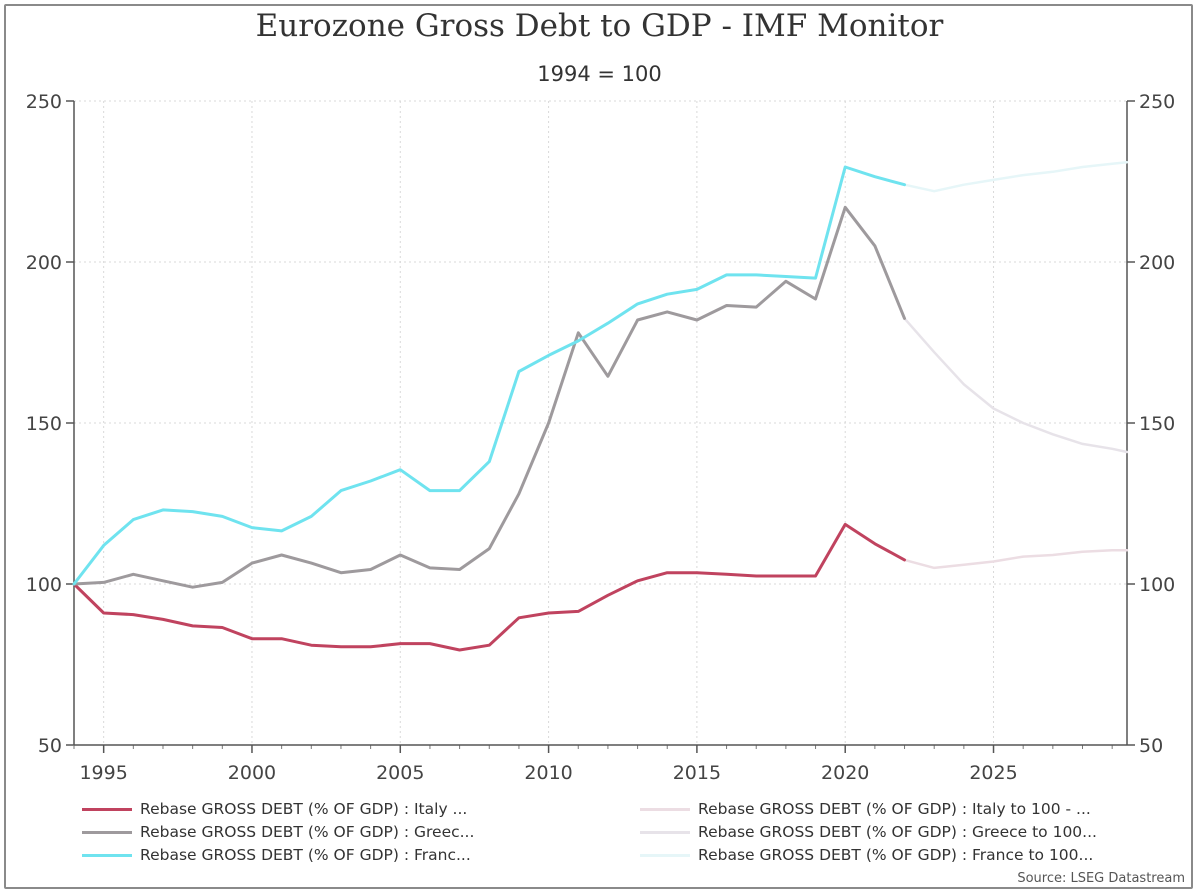 This screenshot has height=895, width=1199. Describe the element at coordinates (697, 773) in the screenshot. I see `x-tick-label: 2015` at that location.